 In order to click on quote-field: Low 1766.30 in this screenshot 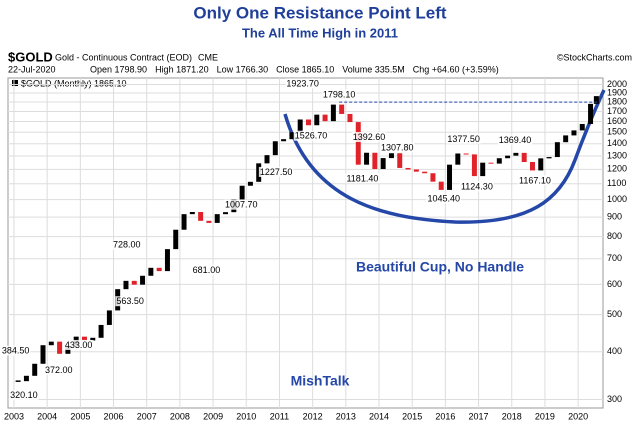, I will do `click(243, 69)`.